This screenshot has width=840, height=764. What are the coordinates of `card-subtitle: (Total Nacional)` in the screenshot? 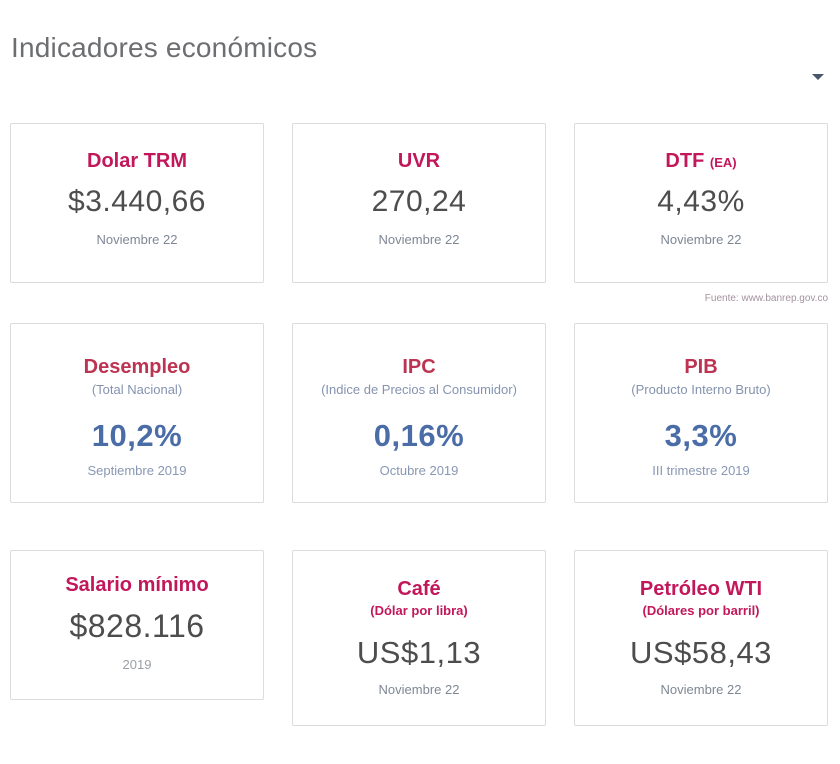 It's located at (137, 389).